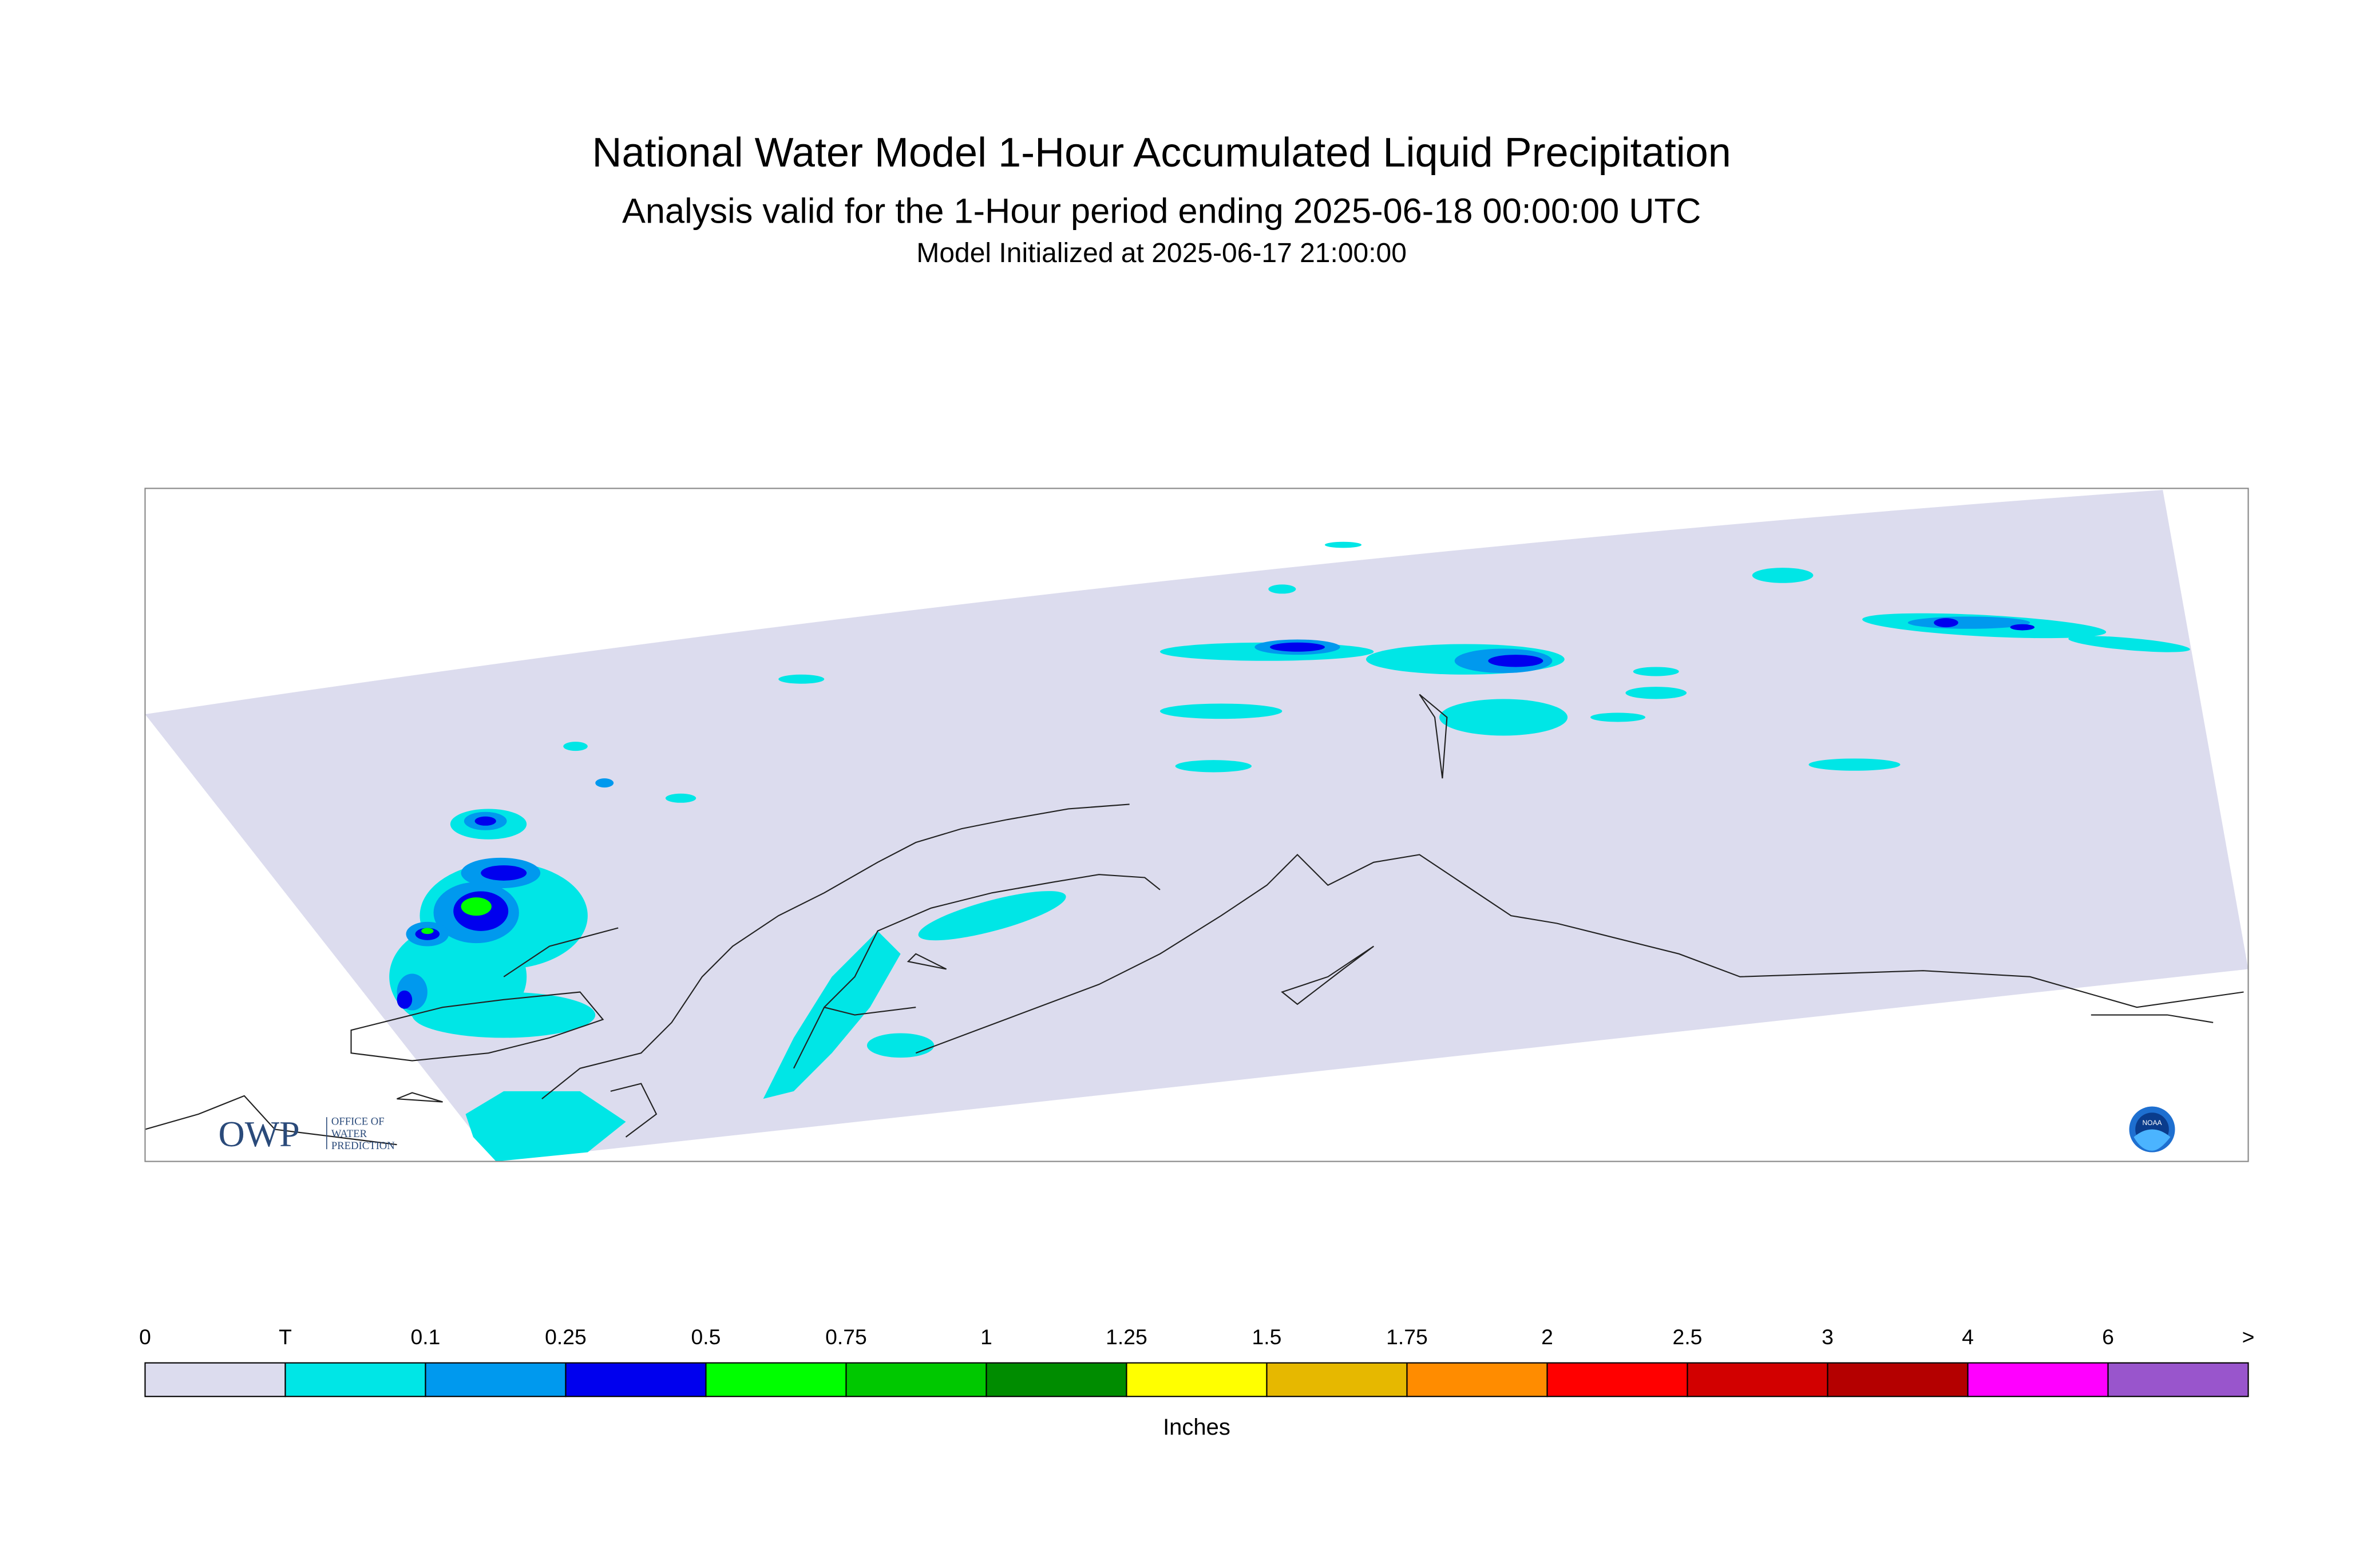 The height and width of the screenshot is (1568, 2375). What do you see at coordinates (1828, 1337) in the screenshot?
I see `legend-label: 3` at bounding box center [1828, 1337].